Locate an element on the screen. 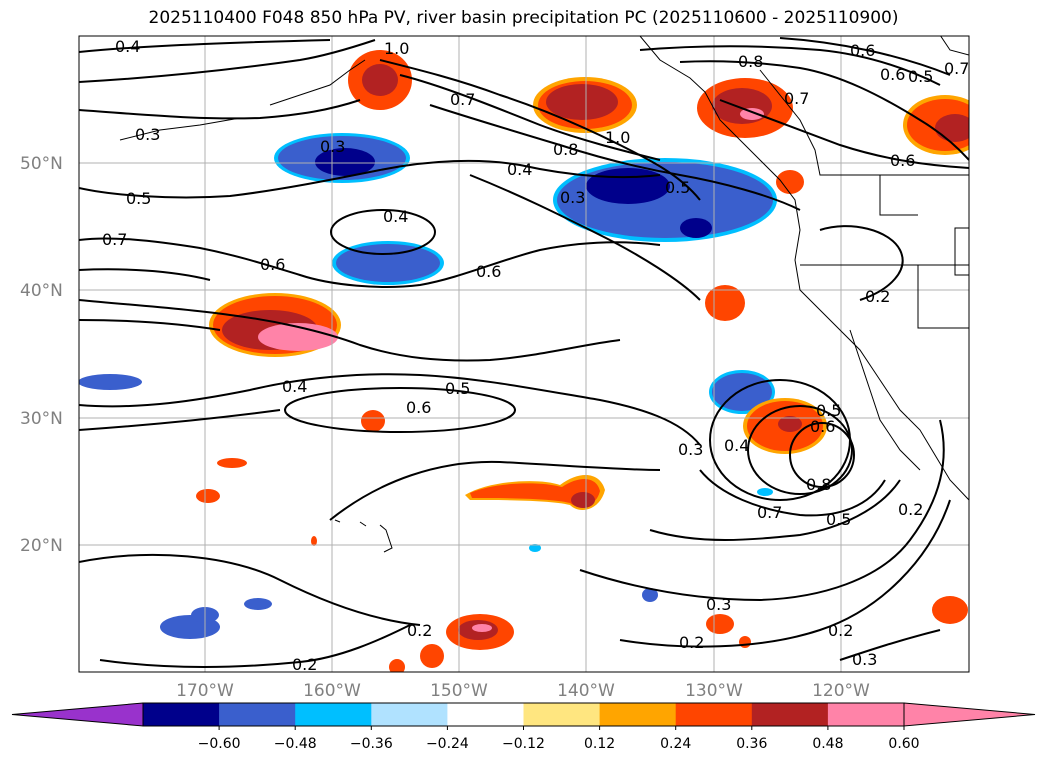  contour-0.5-s is located at coordinates (775, 510).